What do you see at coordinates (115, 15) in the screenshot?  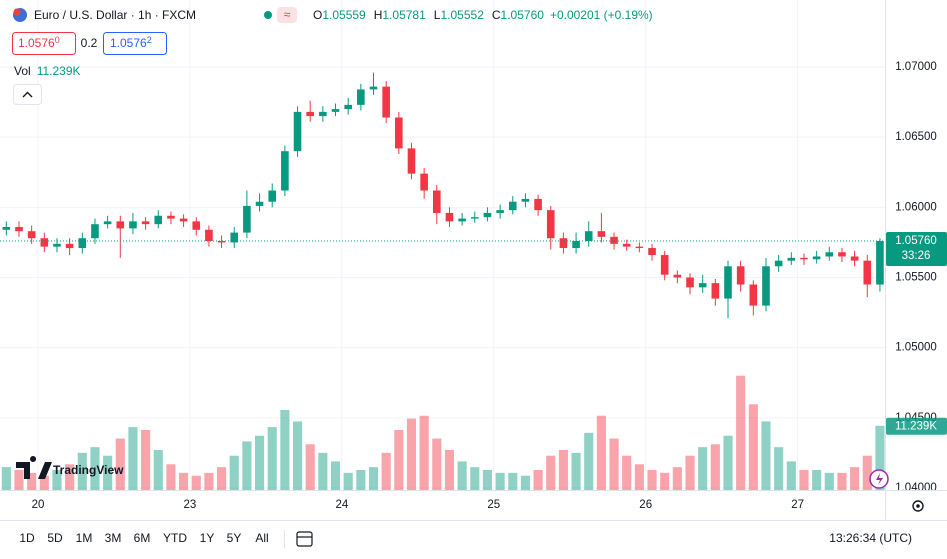 I see `symbol-title: Euro / U.S. Dollar · 1h · FXCM` at bounding box center [115, 15].